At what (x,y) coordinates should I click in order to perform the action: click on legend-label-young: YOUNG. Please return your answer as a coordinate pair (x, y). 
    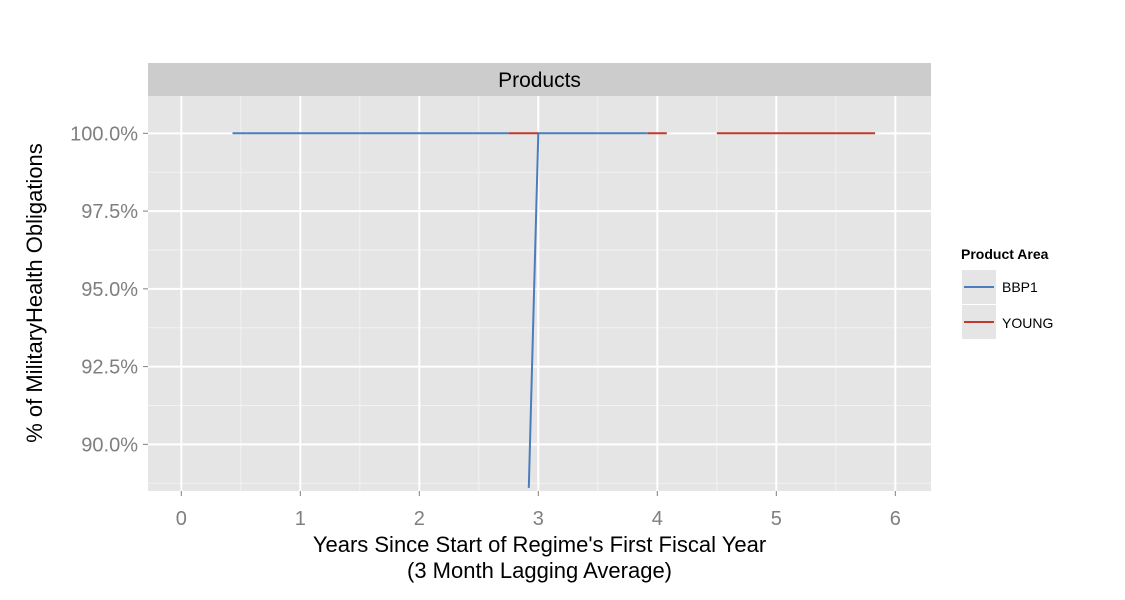
    Looking at the image, I should click on (1027, 323).